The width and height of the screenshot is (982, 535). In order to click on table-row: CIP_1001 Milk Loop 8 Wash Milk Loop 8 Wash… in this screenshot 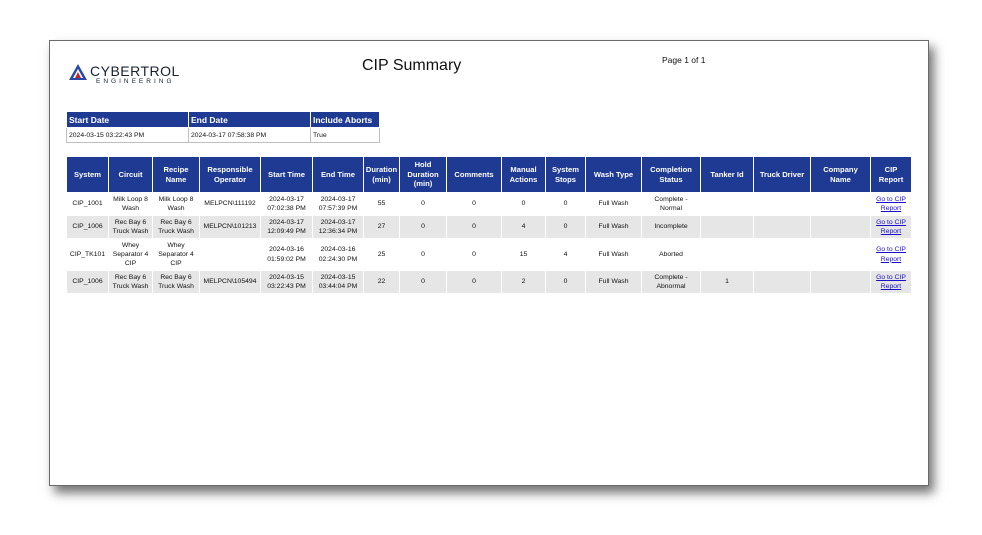, I will do `click(489, 204)`.